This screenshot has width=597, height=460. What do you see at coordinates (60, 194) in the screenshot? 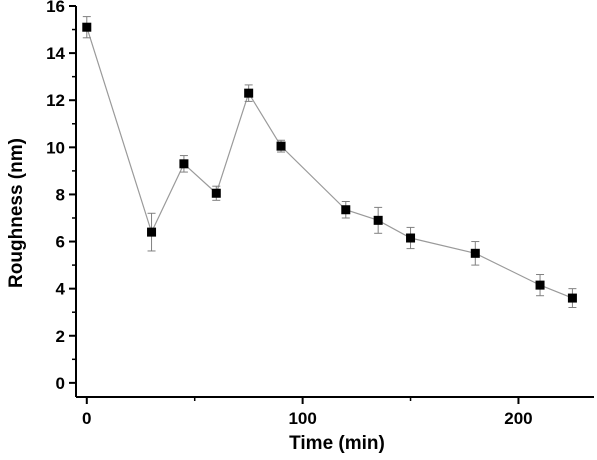
I see `y-tick-label: 8` at bounding box center [60, 194].